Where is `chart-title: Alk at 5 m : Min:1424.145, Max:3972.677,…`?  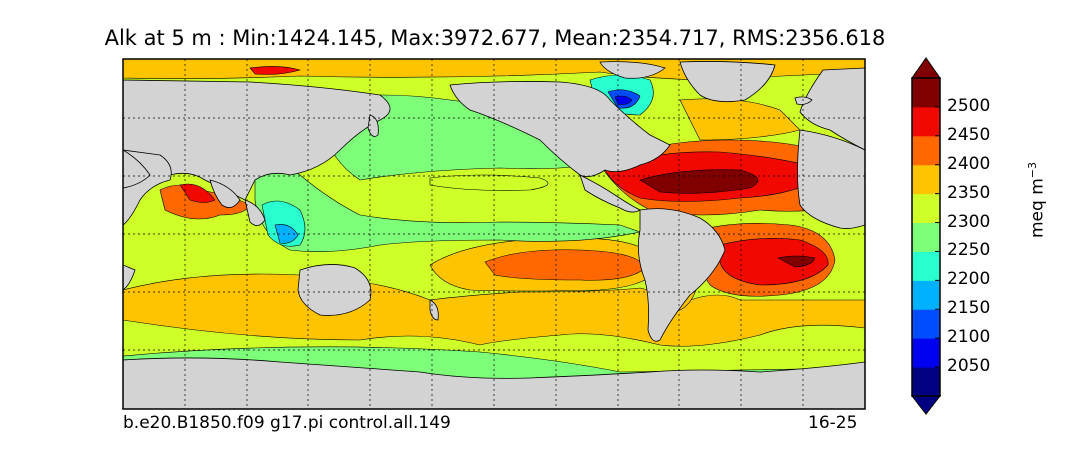 chart-title: Alk at 5 m : Min:1424.145, Max:3972.677,… is located at coordinates (495, 38).